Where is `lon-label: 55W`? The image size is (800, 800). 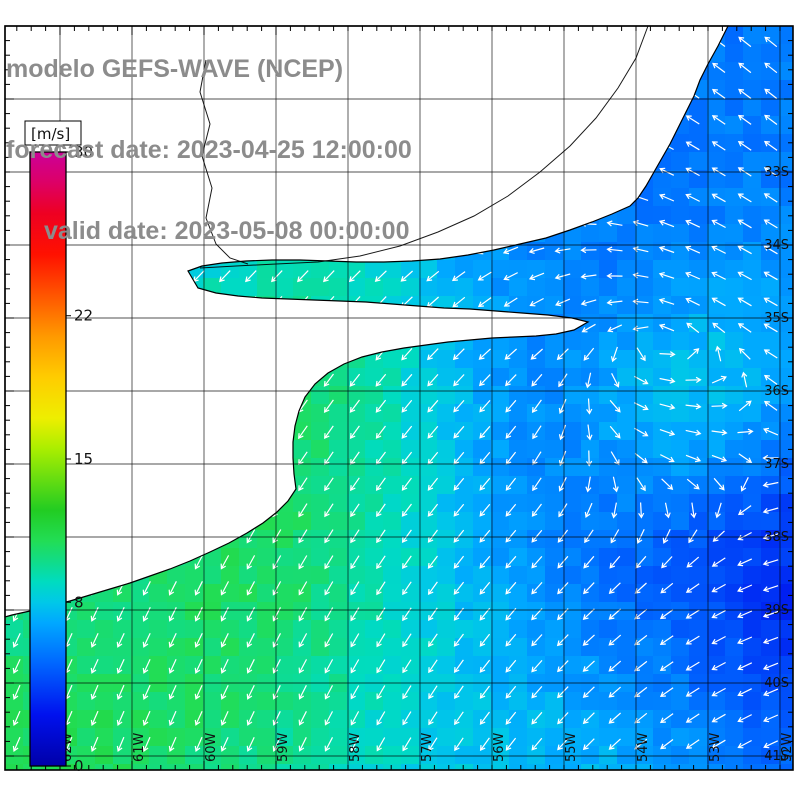
lon-label: 55W is located at coordinates (571, 747).